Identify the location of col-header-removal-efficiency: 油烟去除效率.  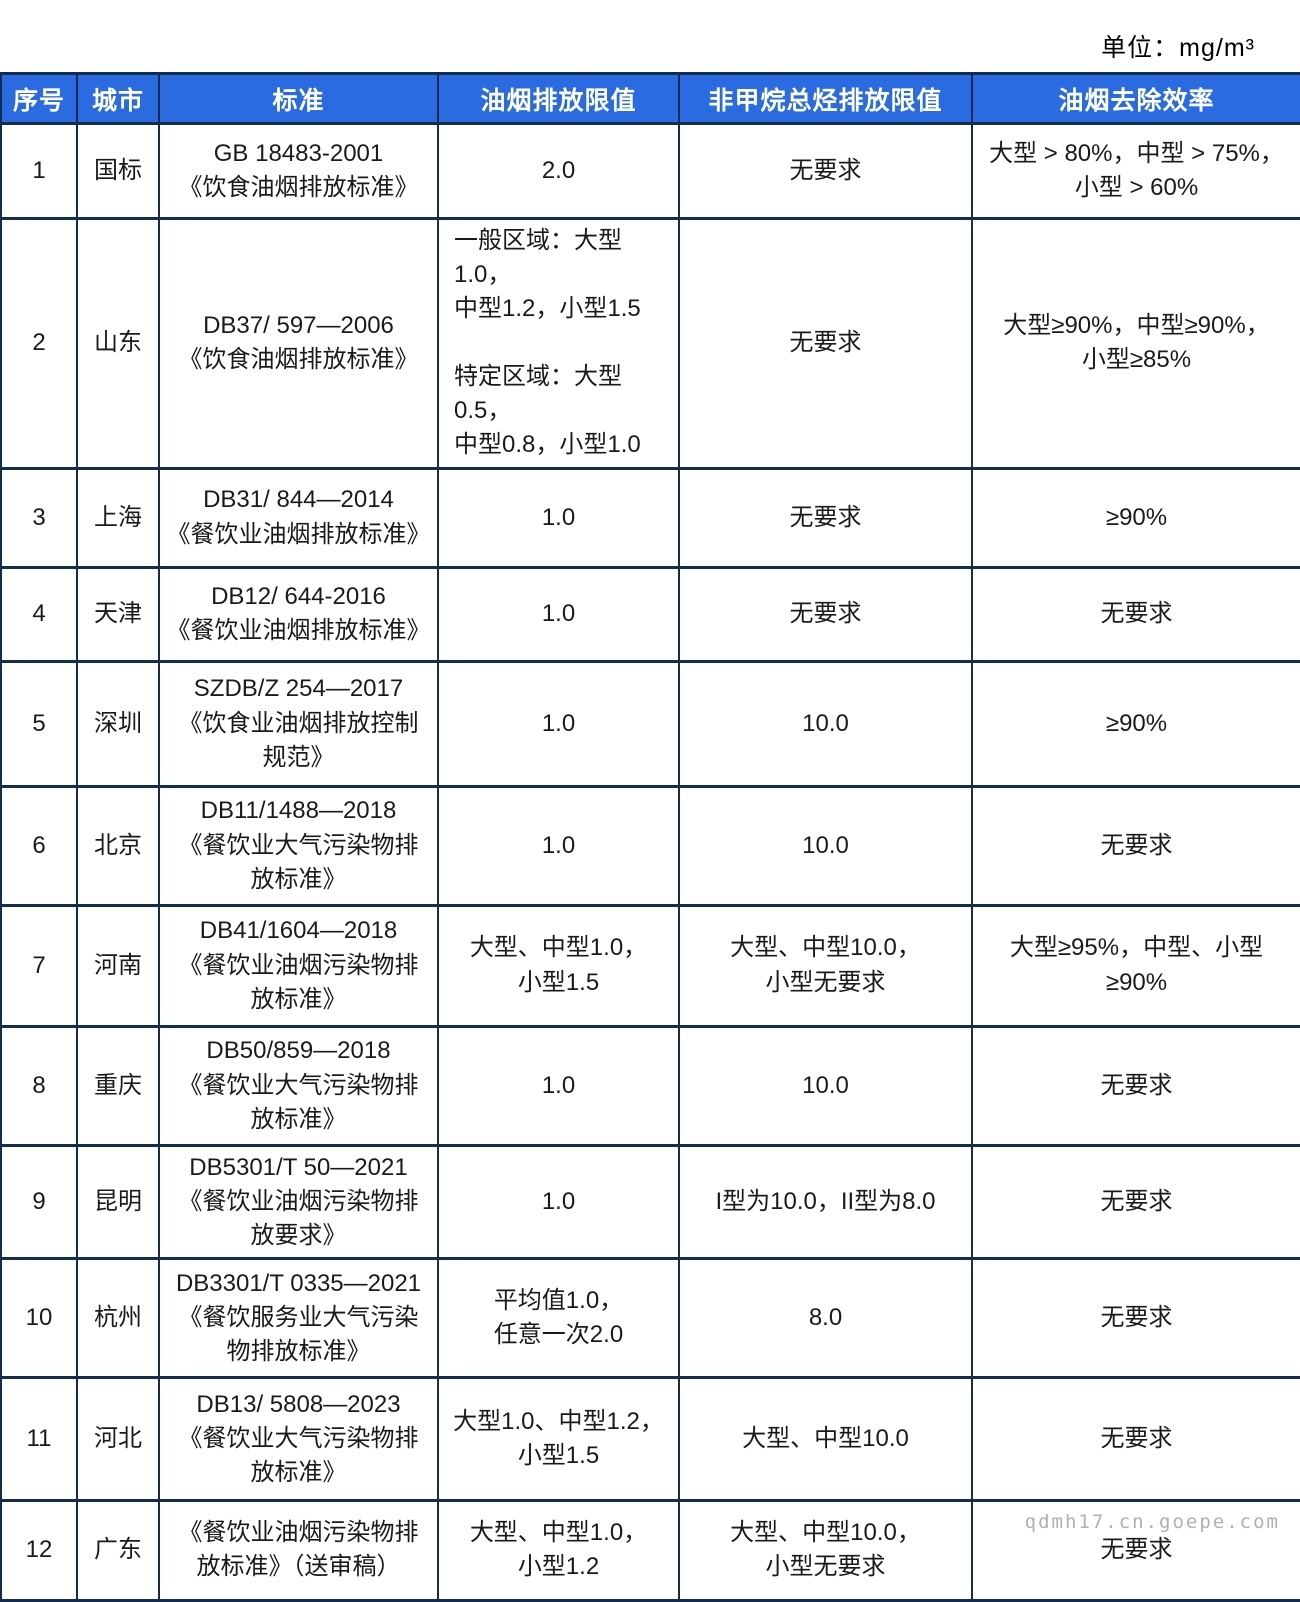
(1135, 98).